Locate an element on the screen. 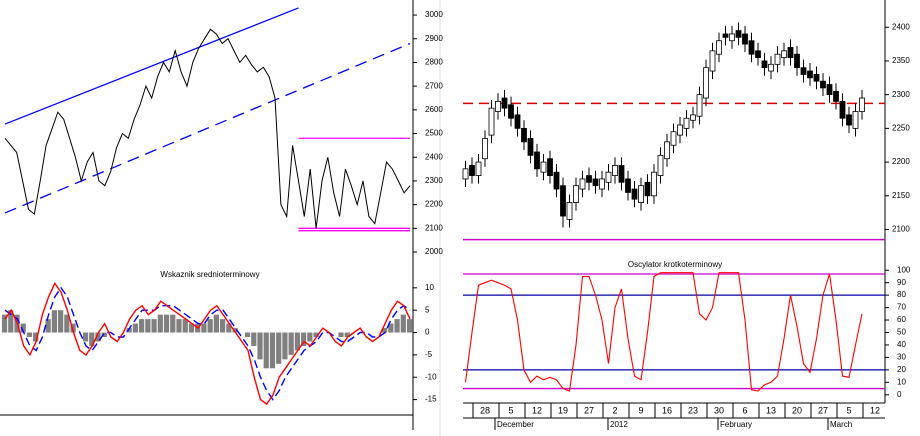 This screenshot has width=920, height=436. panel-title: Wskaznik srednioterminowy is located at coordinates (209, 274).